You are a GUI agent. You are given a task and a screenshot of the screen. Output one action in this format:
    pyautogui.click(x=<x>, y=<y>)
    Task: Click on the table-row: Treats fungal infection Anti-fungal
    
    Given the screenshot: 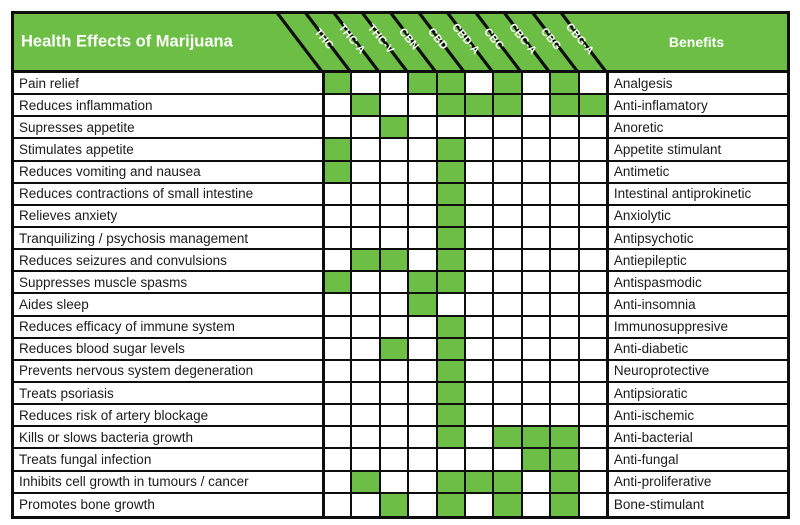 What is the action you would take?
    pyautogui.click(x=400, y=460)
    